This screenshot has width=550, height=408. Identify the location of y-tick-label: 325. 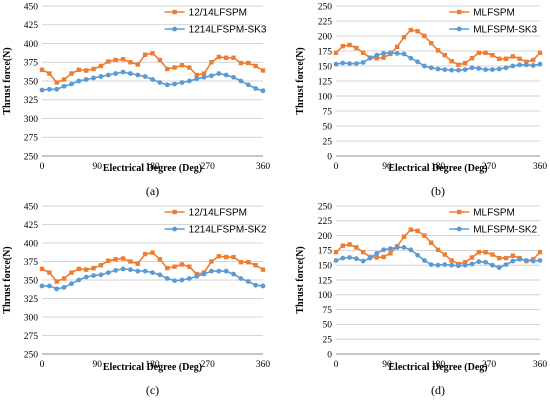
(31, 101).